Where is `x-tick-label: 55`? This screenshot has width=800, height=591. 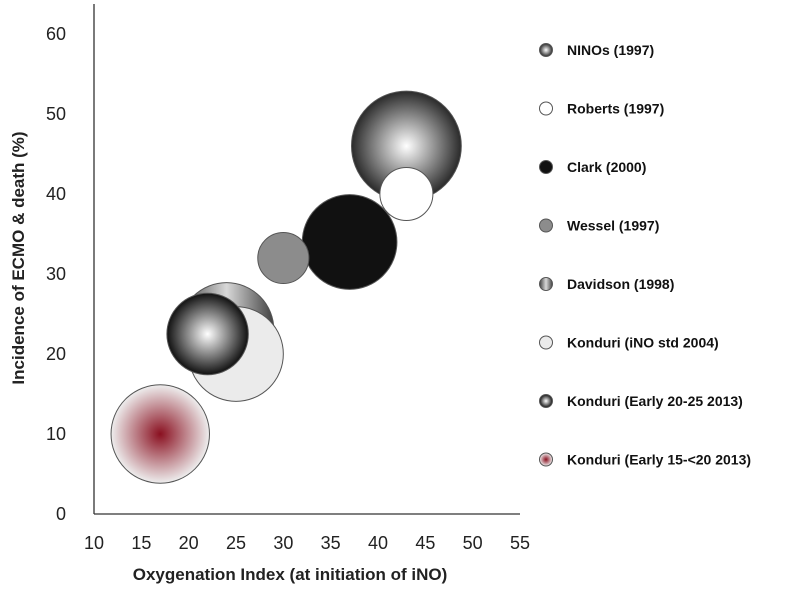 x-tick-label: 55 is located at coordinates (520, 543).